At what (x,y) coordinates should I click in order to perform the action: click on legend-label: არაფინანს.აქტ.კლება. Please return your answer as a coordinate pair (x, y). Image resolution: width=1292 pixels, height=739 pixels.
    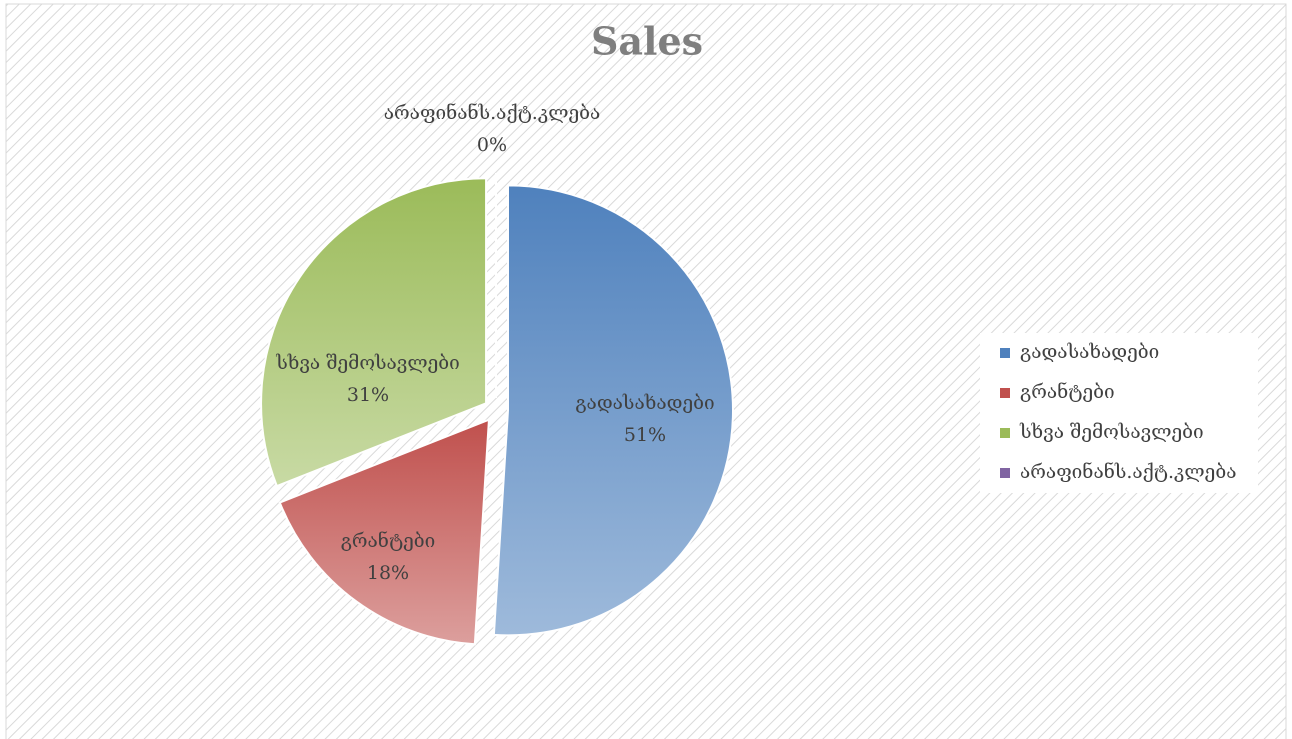
    Looking at the image, I should click on (1128, 472).